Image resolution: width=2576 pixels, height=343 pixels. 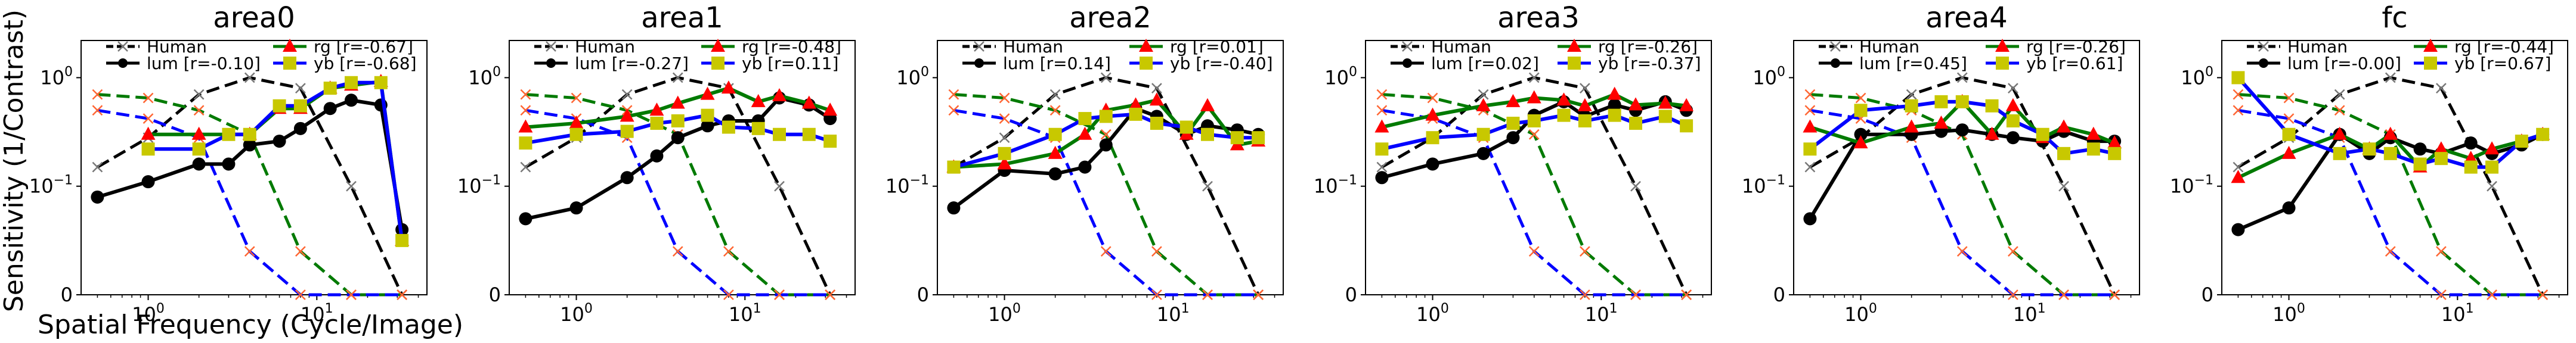 What do you see at coordinates (204, 64) in the screenshot?
I see `legend-label: lum [r=-0.10]` at bounding box center [204, 64].